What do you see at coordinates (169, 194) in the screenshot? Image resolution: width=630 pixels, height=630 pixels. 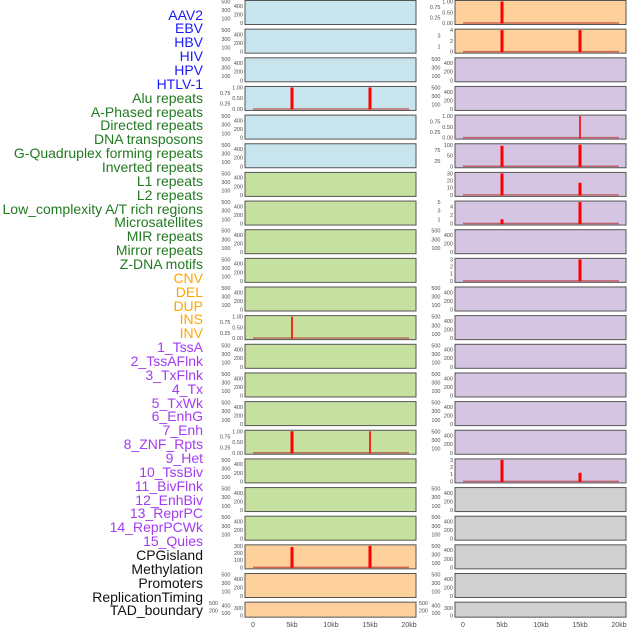 I see `track-label: L2 repeats` at bounding box center [169, 194].